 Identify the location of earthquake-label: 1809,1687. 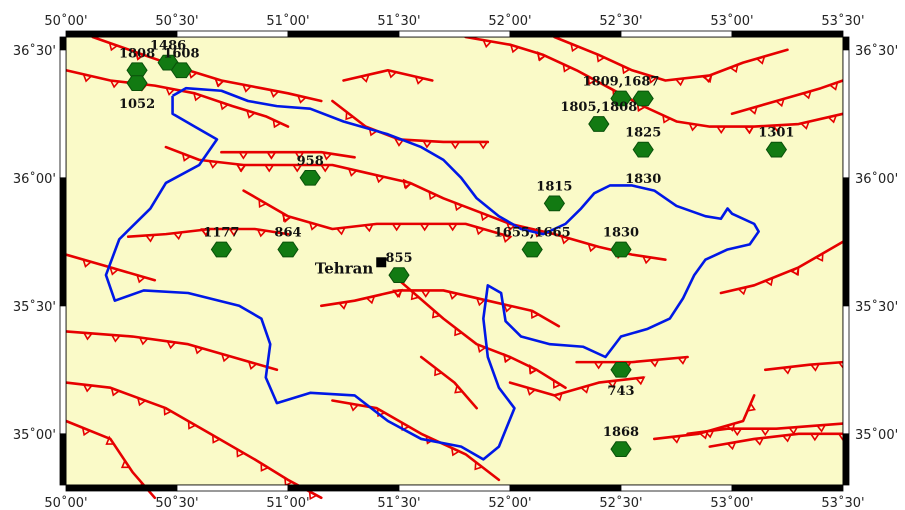
(621, 81).